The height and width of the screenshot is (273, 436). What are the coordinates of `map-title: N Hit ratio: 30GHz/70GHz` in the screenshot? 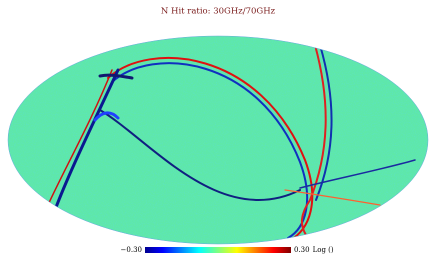 It's located at (218, 12).